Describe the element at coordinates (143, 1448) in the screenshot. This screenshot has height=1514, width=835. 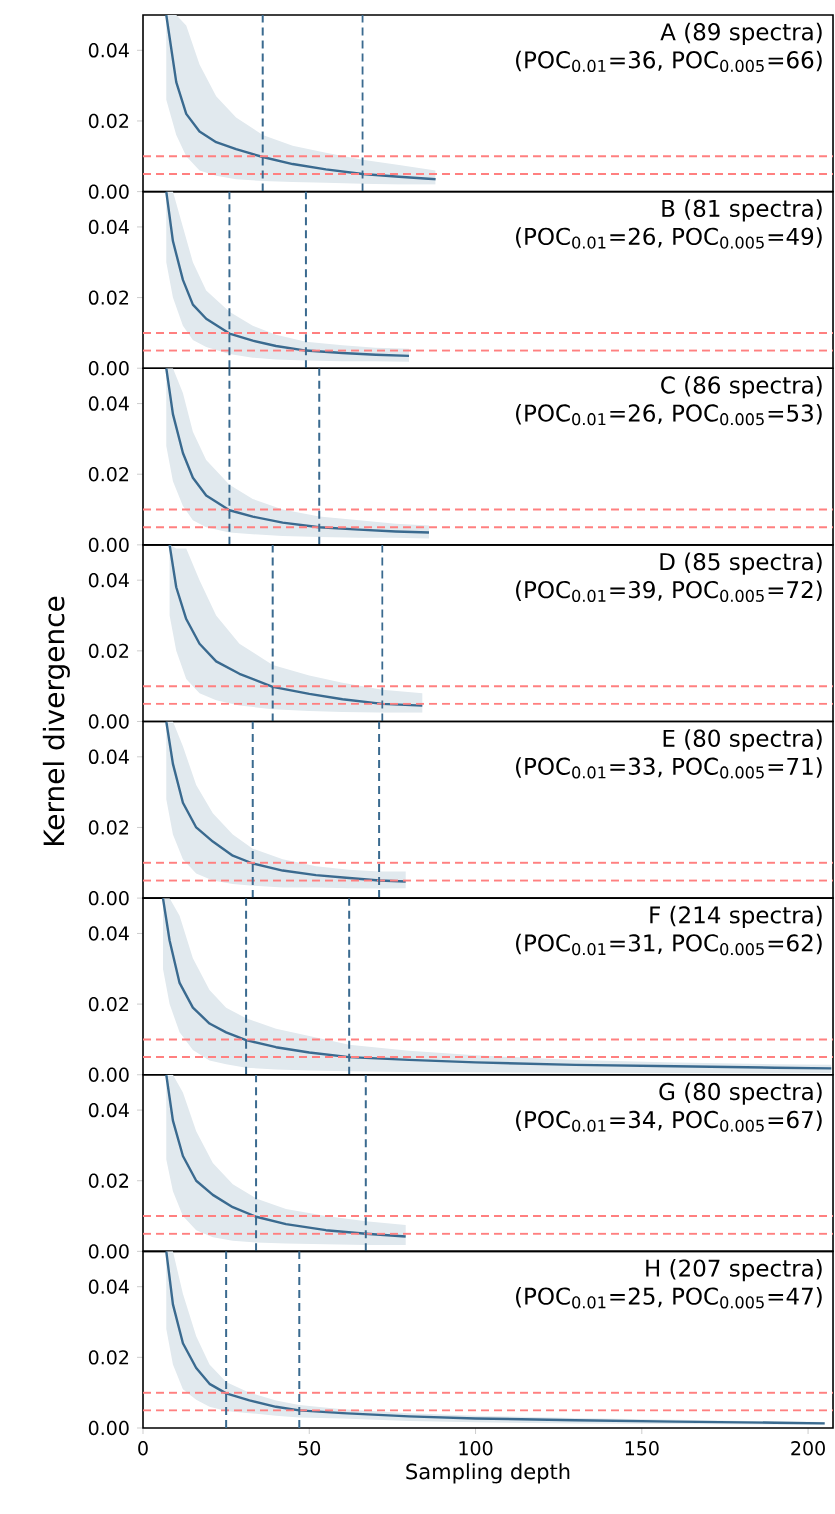
I see `x-tick-label: 0` at that location.